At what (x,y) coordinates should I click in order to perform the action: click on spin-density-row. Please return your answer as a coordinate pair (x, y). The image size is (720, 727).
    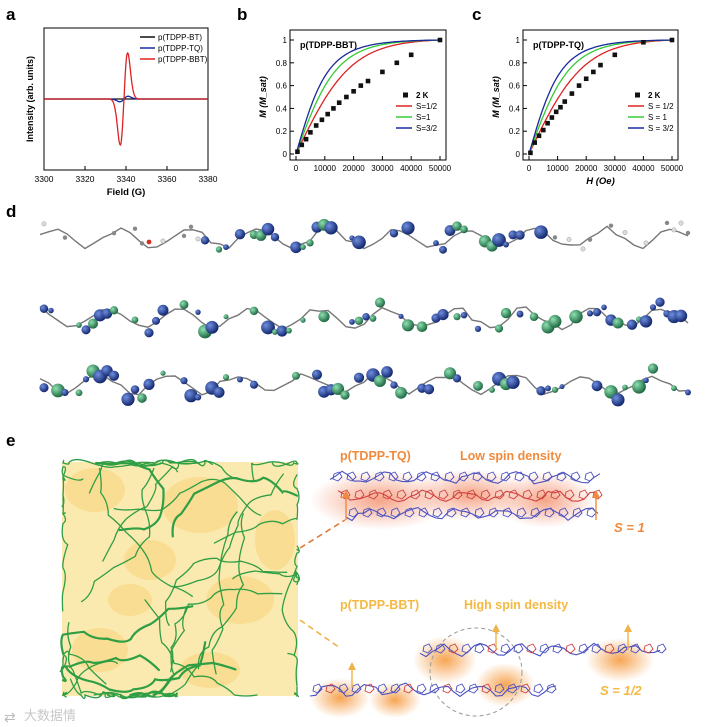
    Looking at the image, I should click on (365, 385).